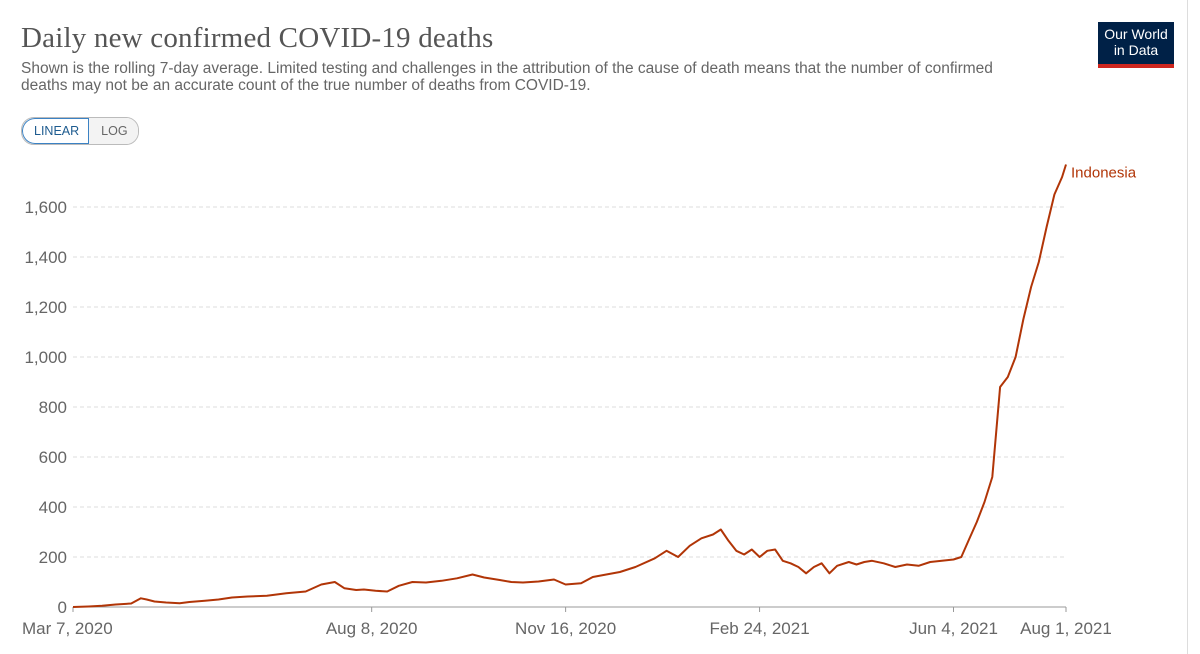 This screenshot has width=1200, height=654. I want to click on y-tick-label: 400, so click(53, 507).